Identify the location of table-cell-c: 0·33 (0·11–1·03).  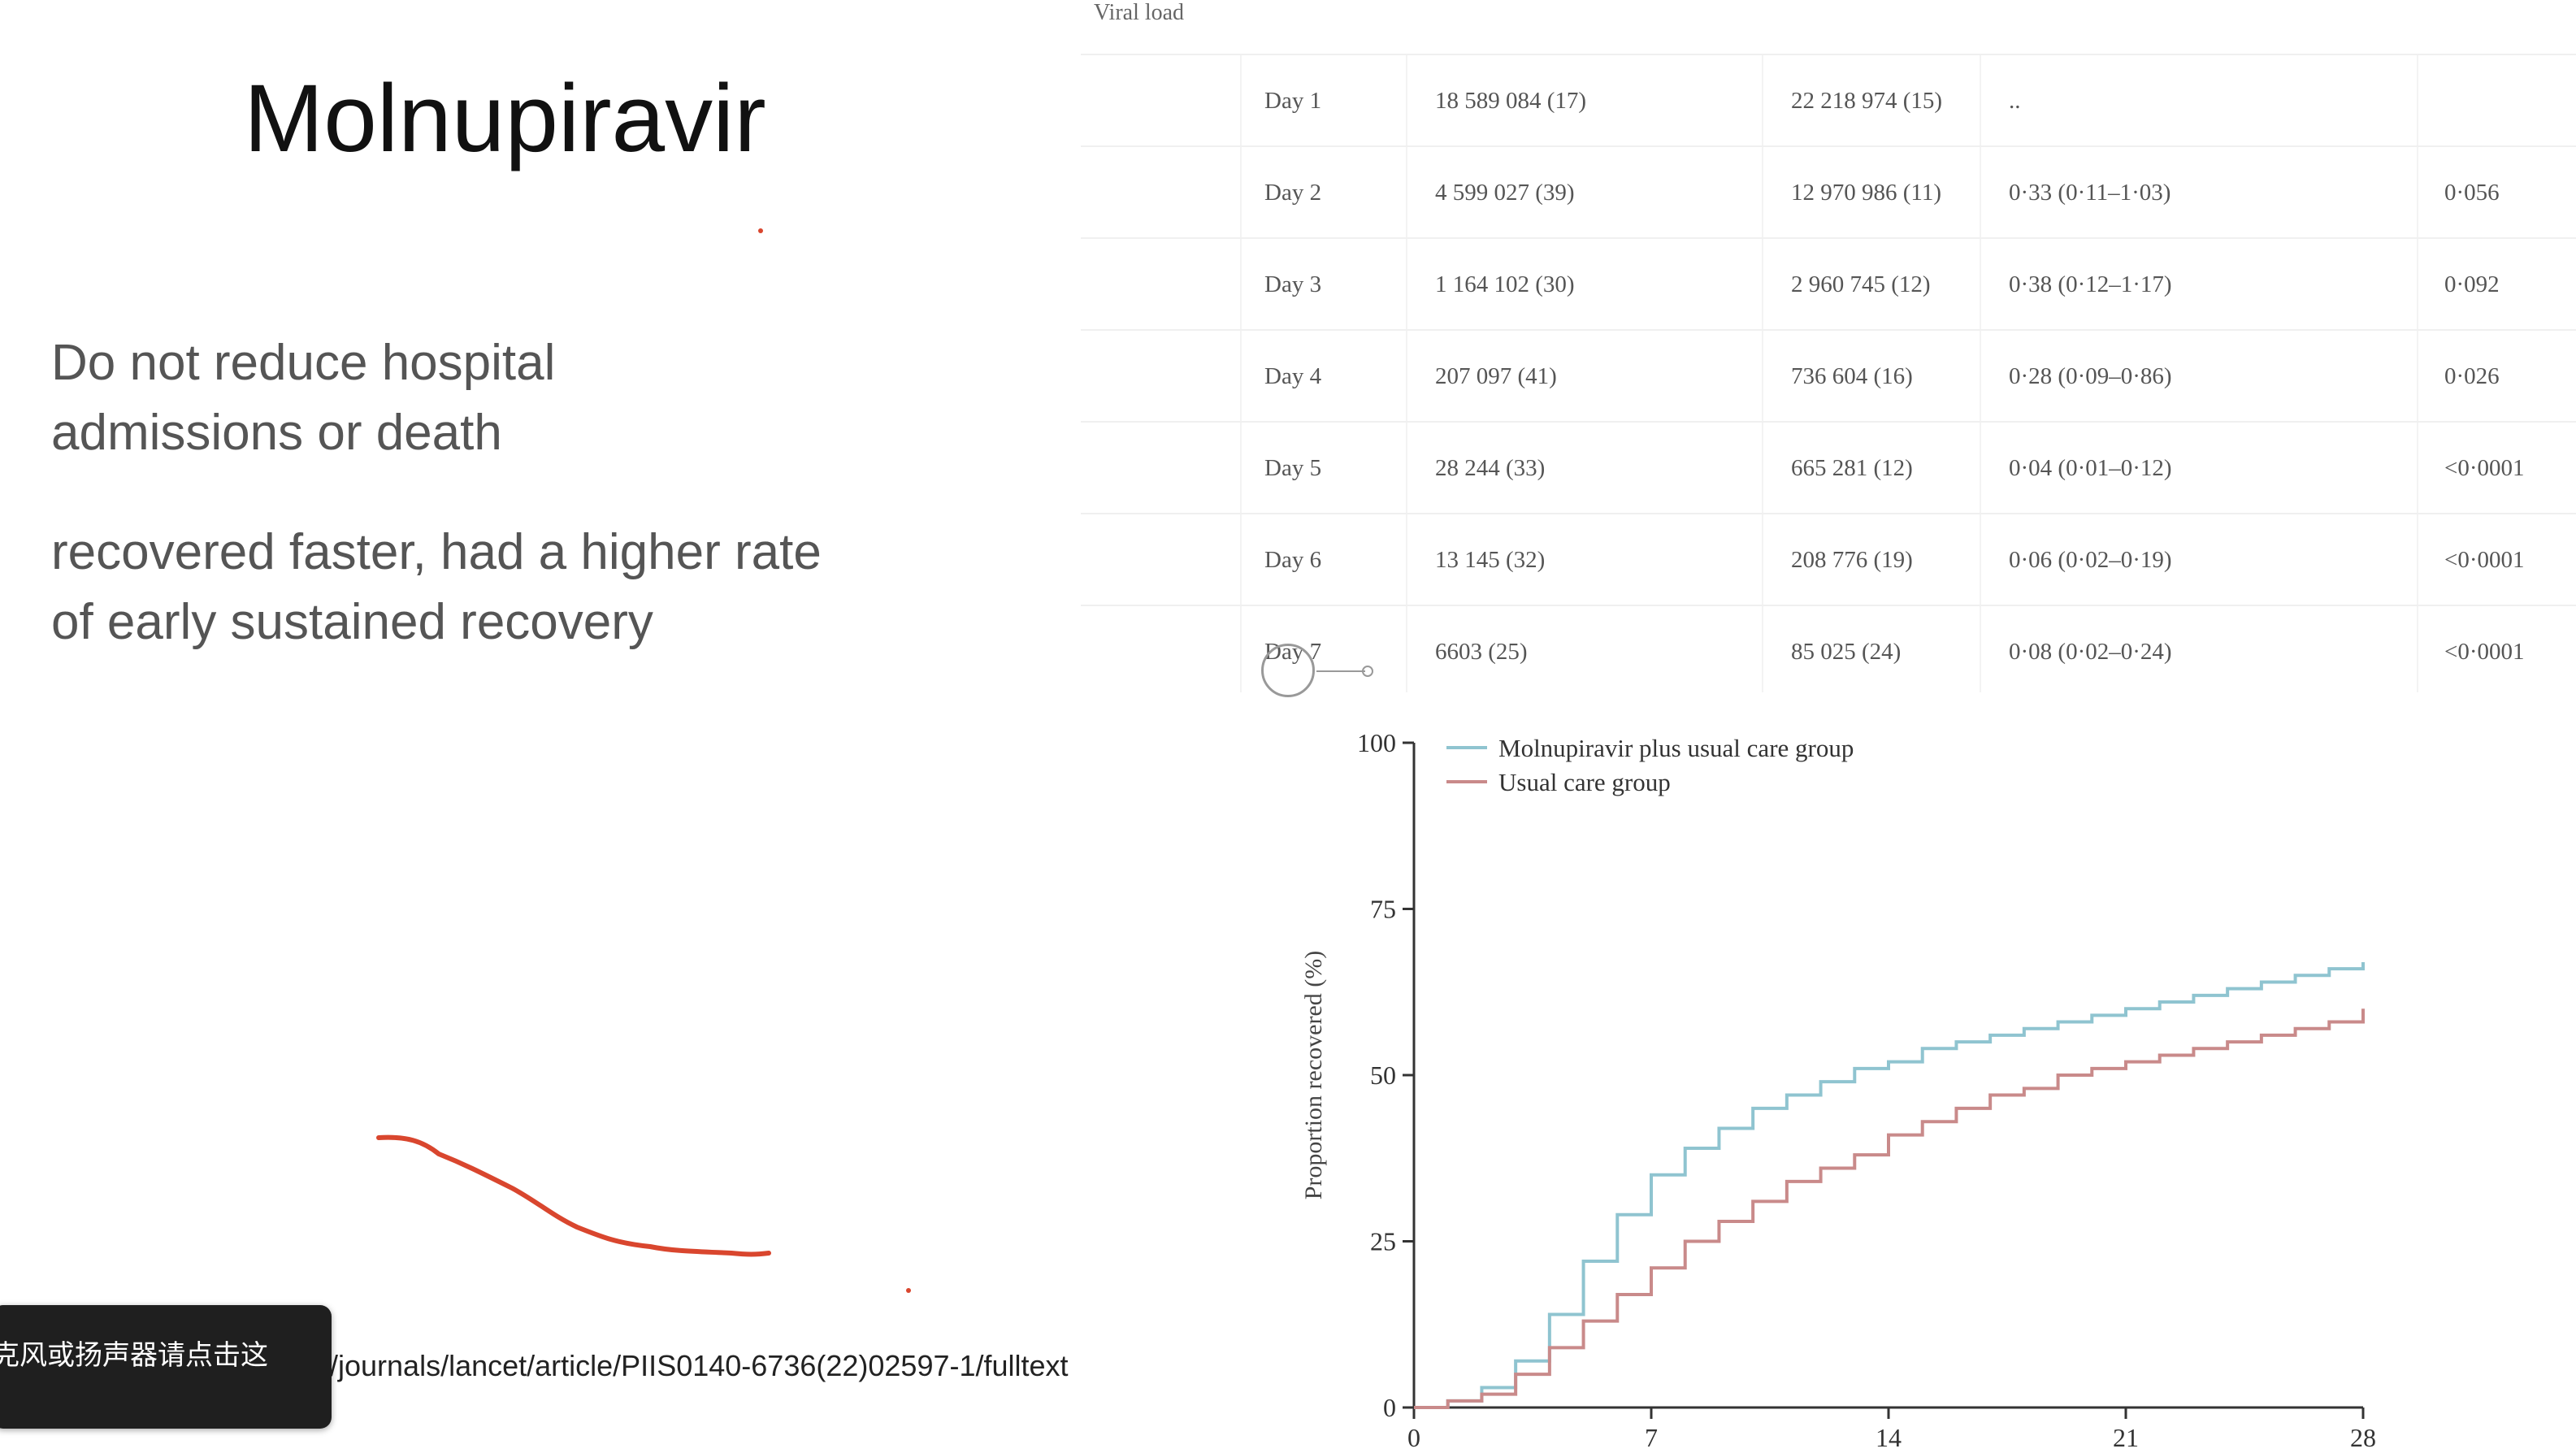
(2090, 193).